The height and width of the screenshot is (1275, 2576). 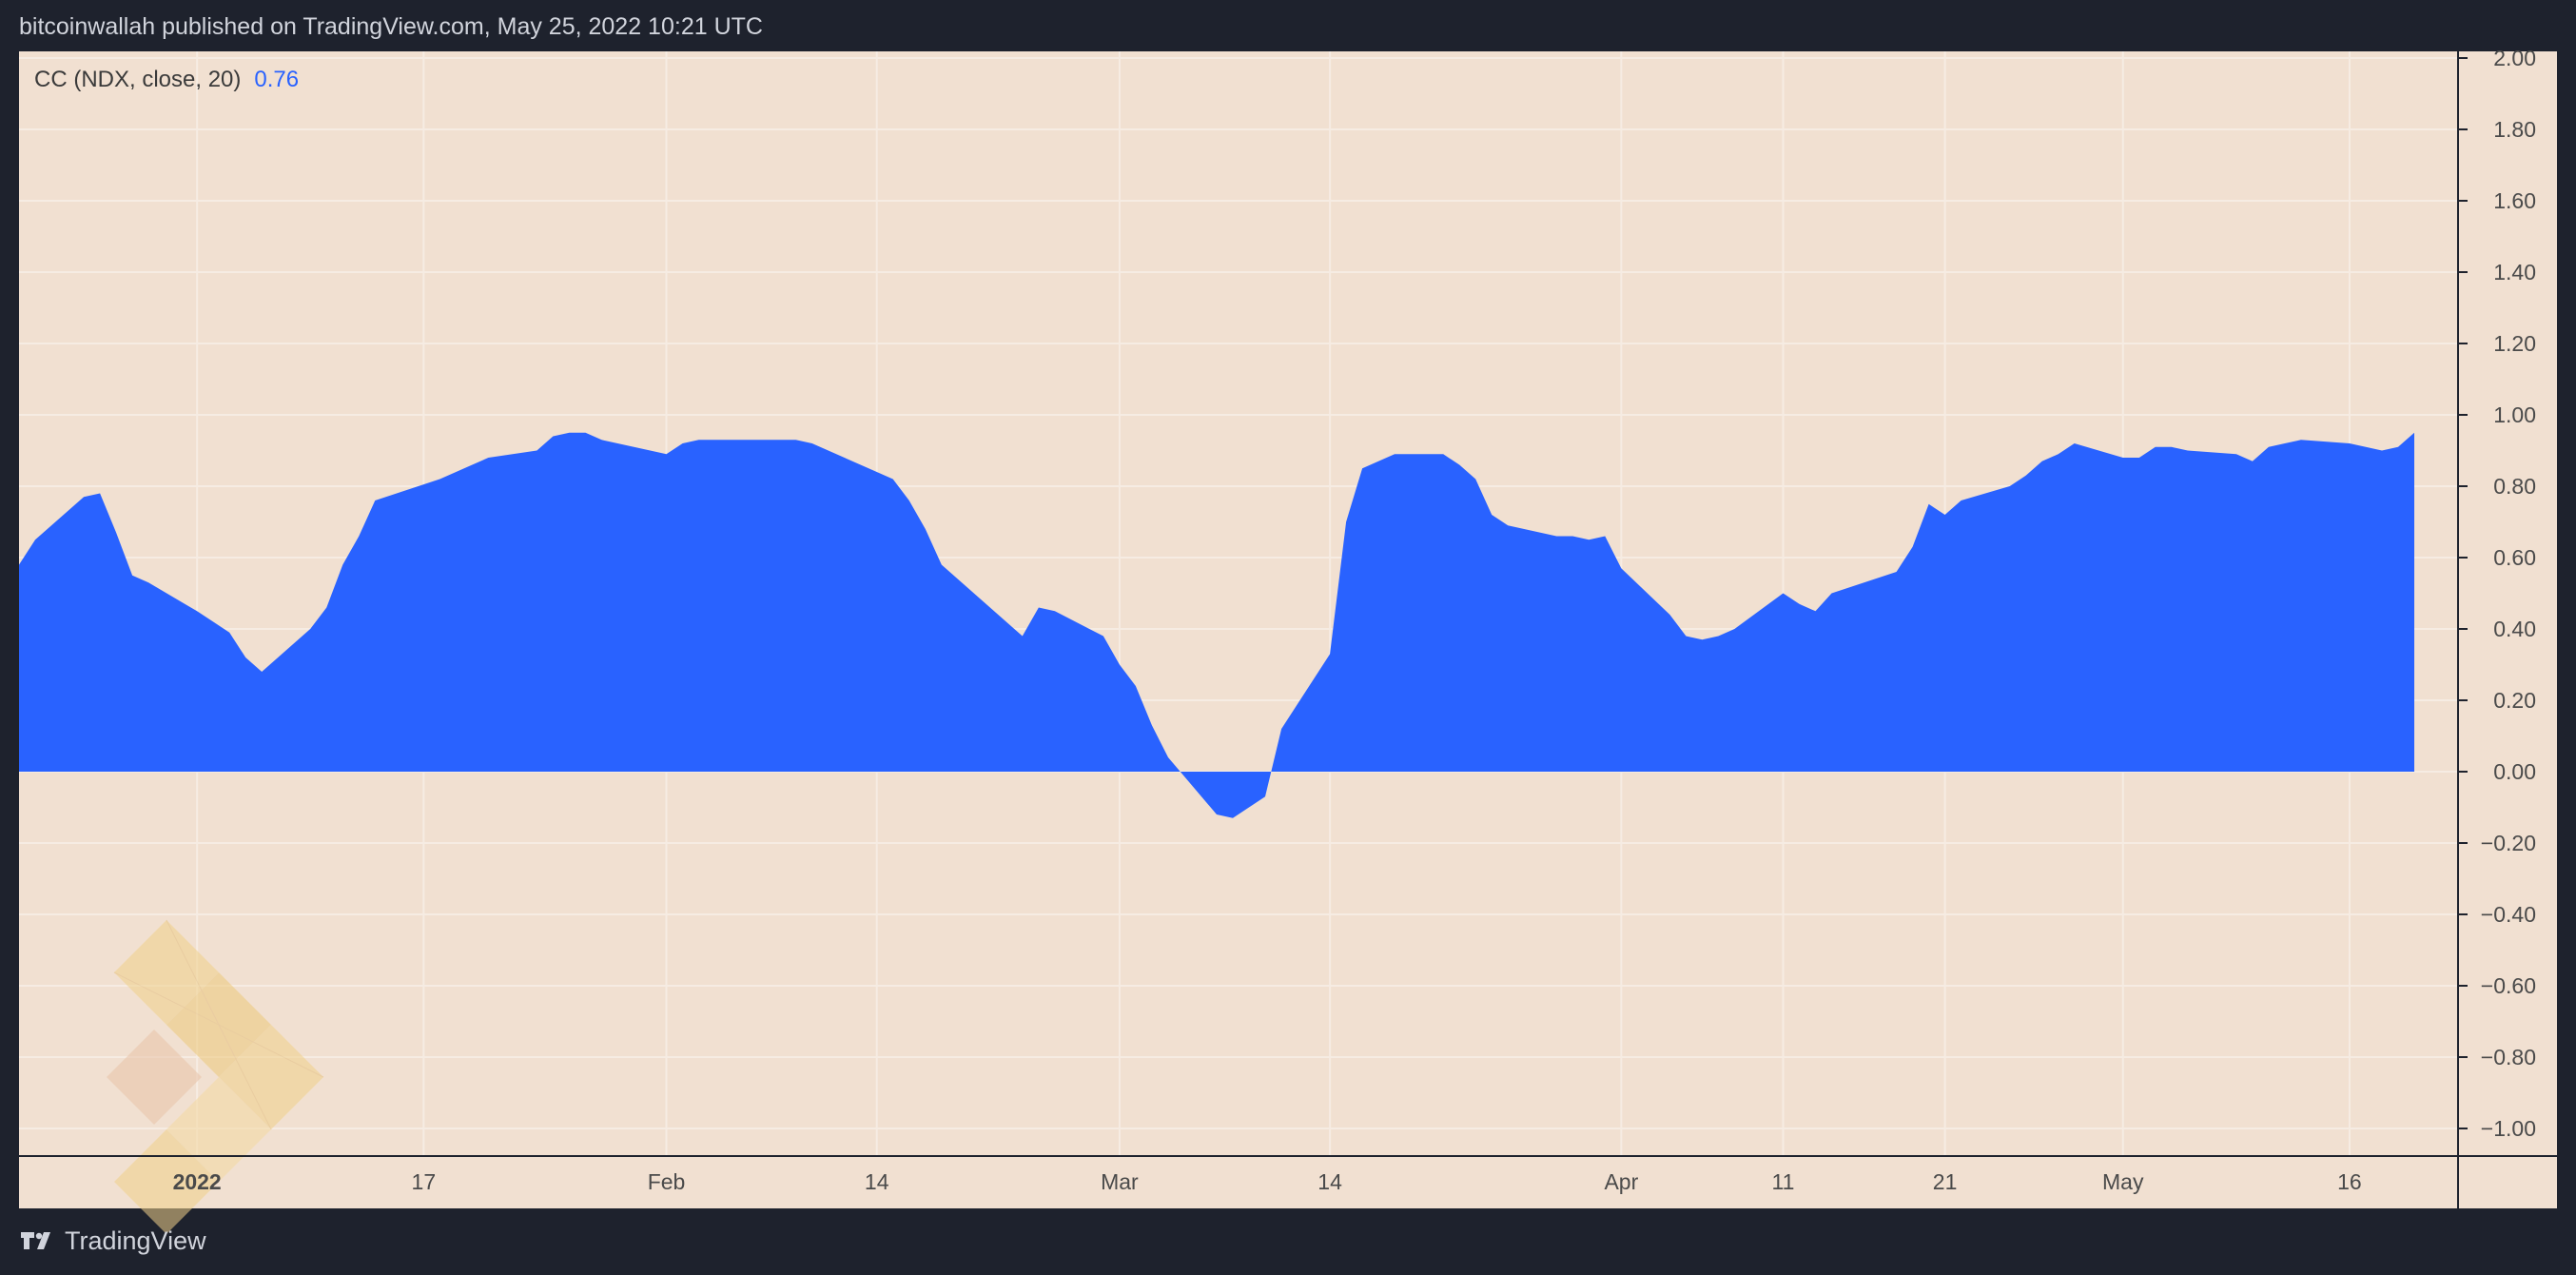 What do you see at coordinates (424, 1181) in the screenshot?
I see `x-tick-label: 17` at bounding box center [424, 1181].